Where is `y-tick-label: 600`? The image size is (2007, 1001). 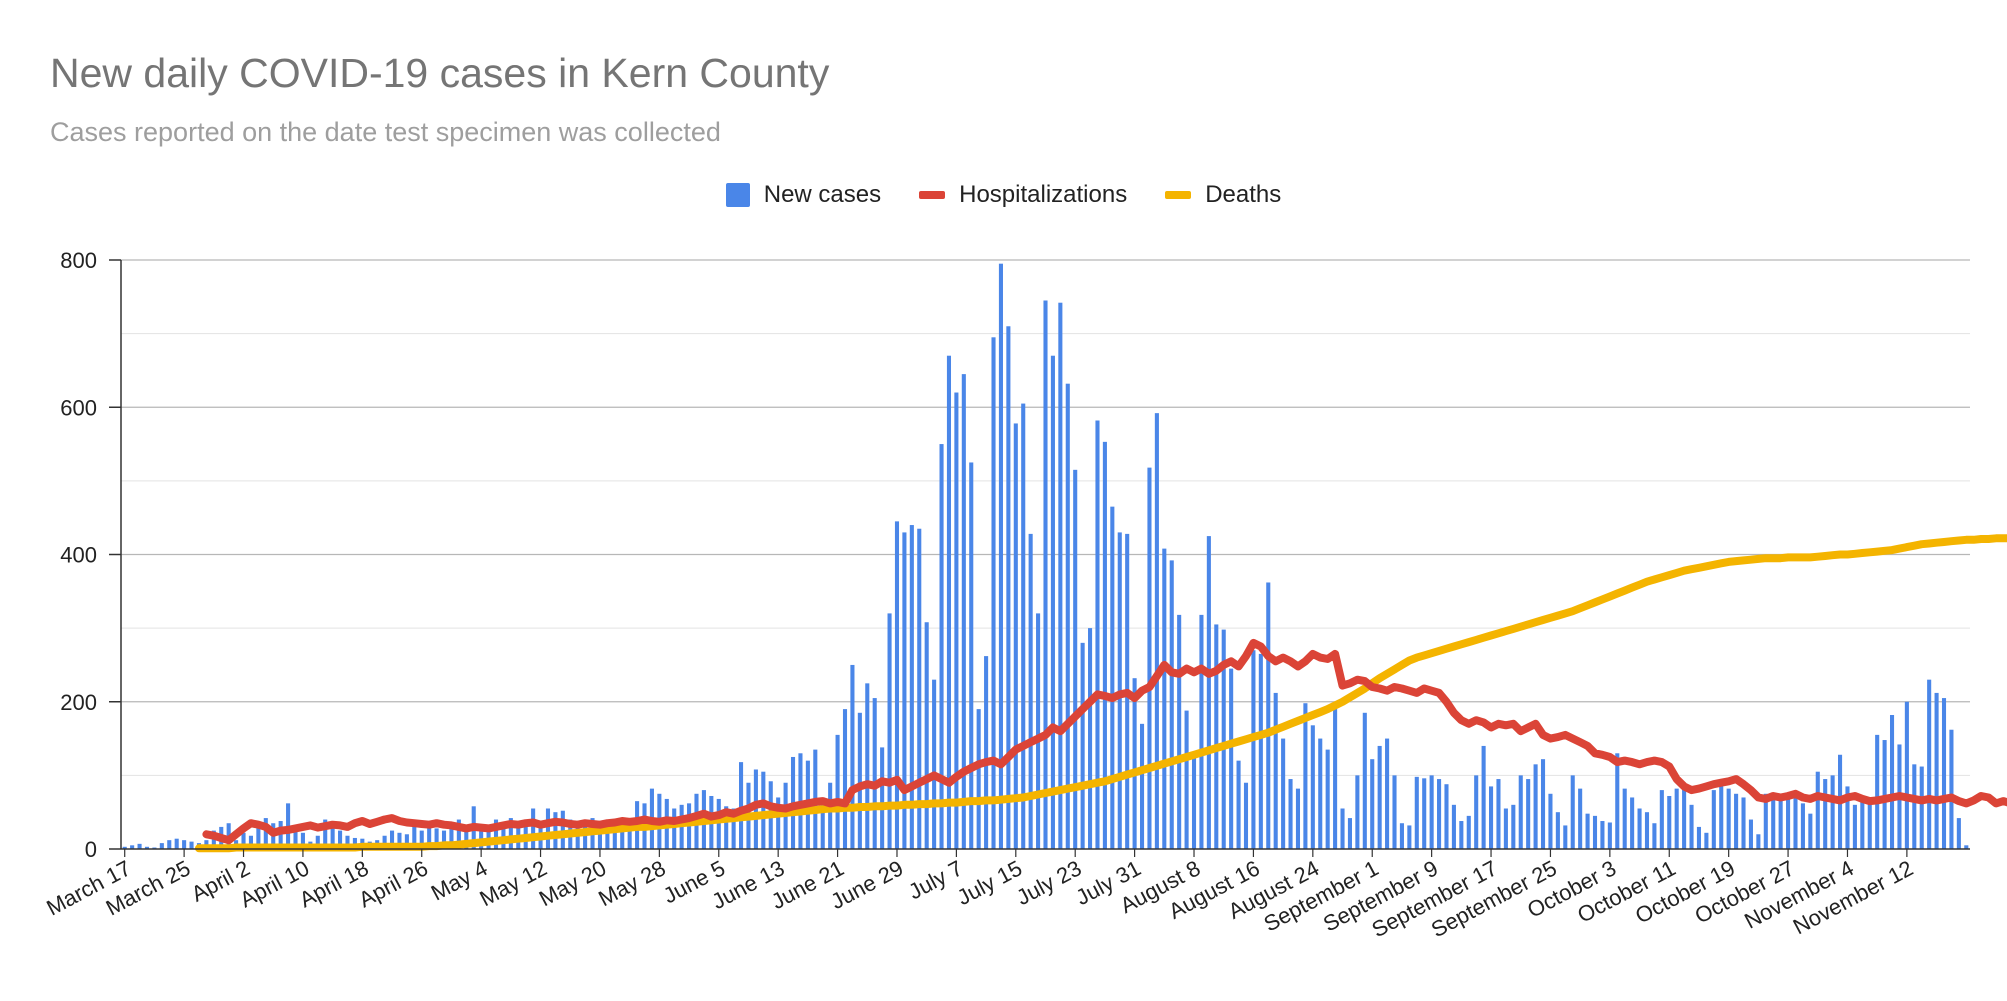
y-tick-label: 600 is located at coordinates (78, 407).